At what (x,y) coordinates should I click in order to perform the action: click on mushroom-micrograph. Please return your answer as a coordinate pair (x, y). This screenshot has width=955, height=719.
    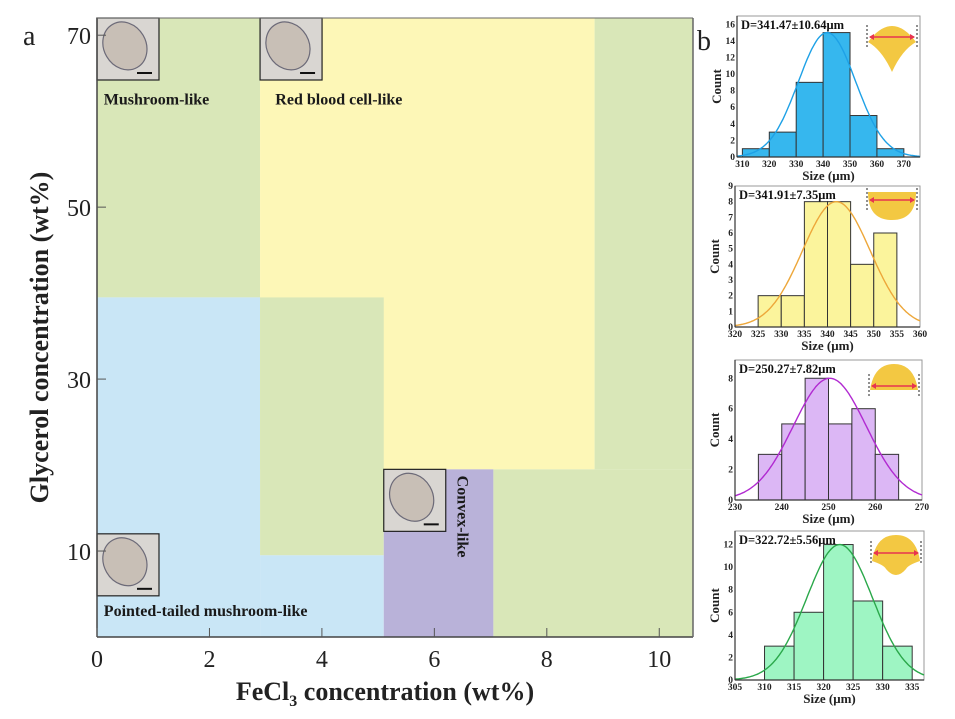
    Looking at the image, I should click on (128, 49).